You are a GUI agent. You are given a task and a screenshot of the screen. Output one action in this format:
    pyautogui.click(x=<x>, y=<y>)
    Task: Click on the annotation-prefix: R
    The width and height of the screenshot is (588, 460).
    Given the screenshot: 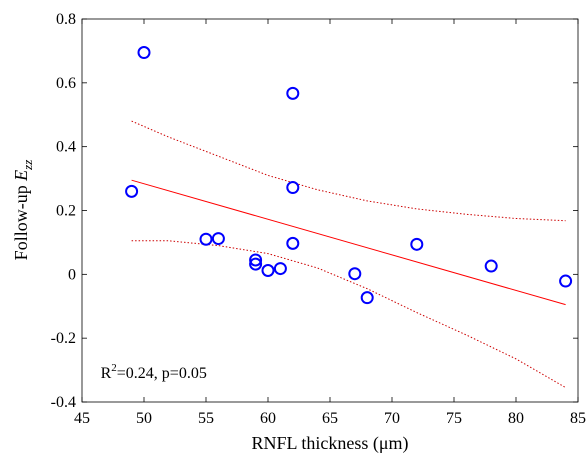 What is the action you would take?
    pyautogui.click(x=106, y=373)
    